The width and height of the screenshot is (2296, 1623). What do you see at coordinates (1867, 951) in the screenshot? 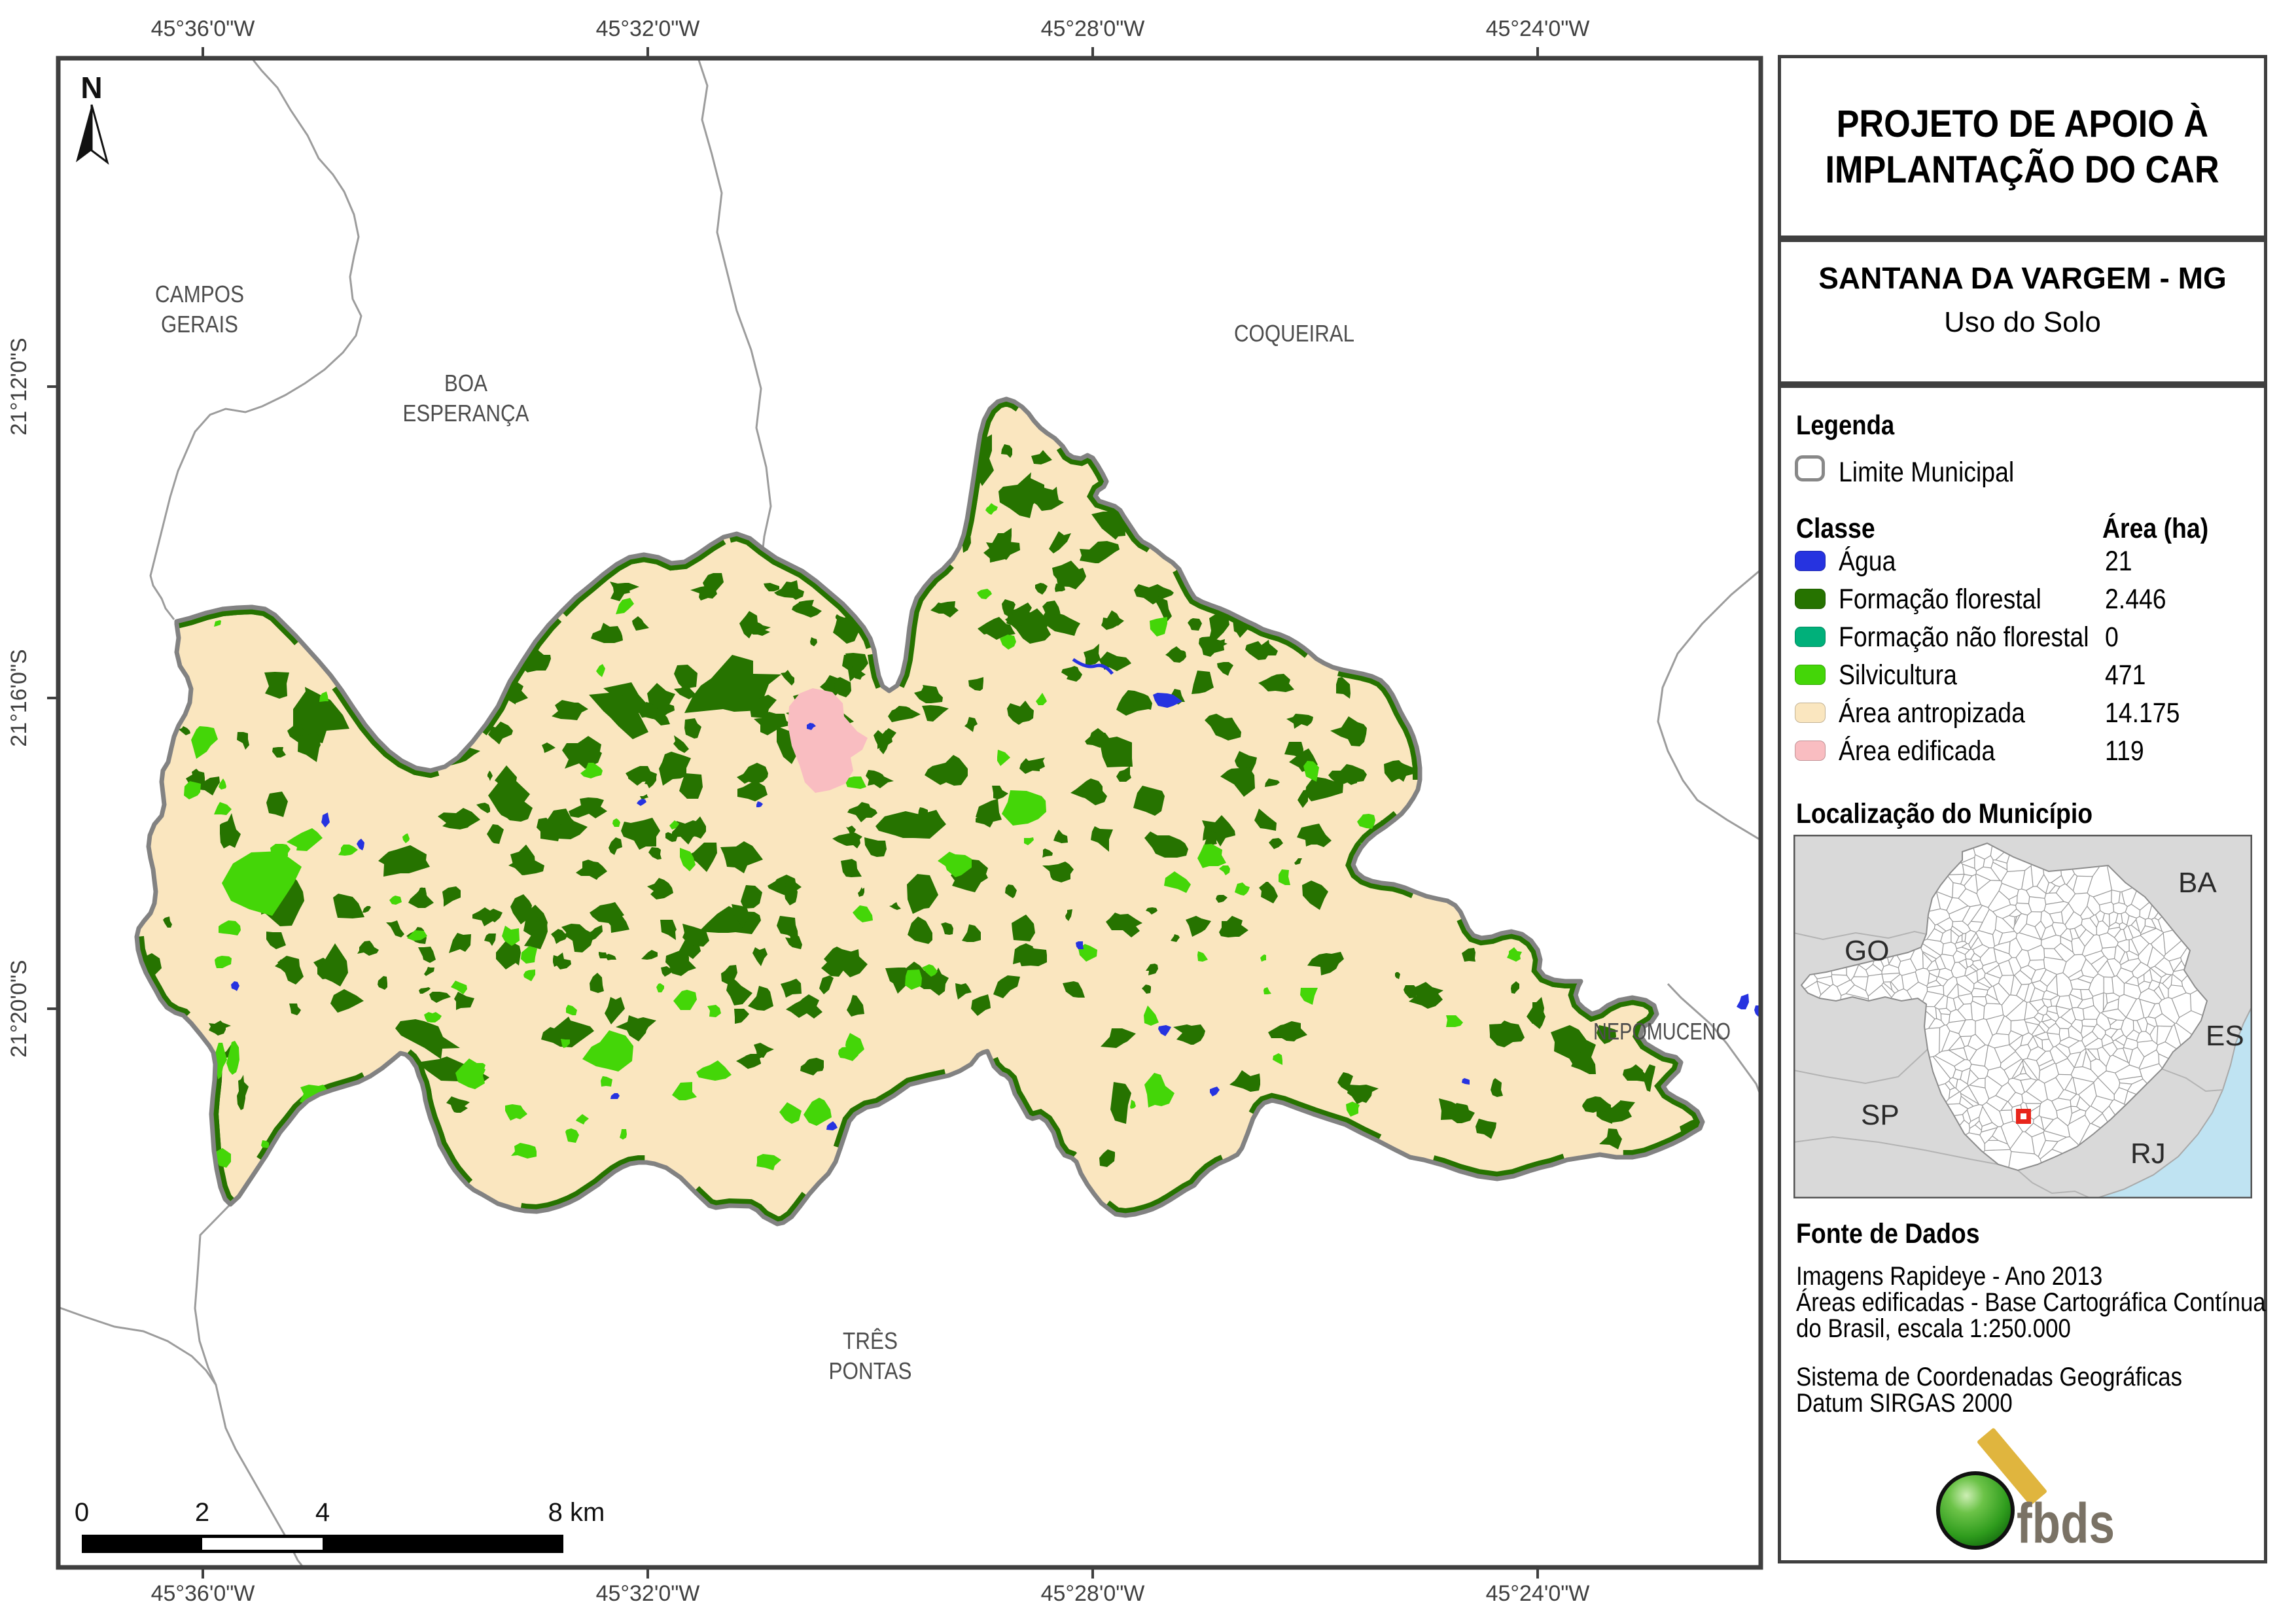
I see `svg-text: GO` at bounding box center [1867, 951].